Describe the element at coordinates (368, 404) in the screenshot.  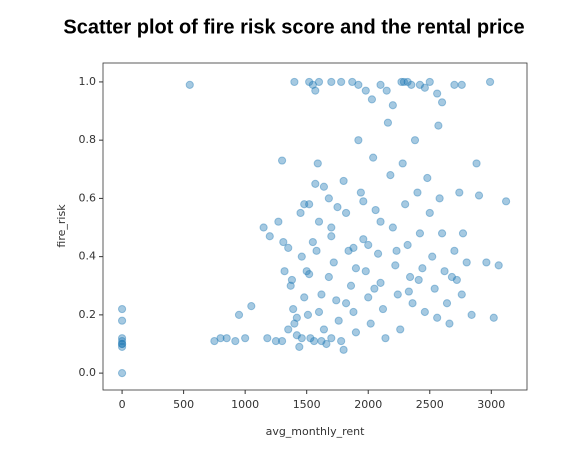
I see `x-tick-label: 2000` at that location.